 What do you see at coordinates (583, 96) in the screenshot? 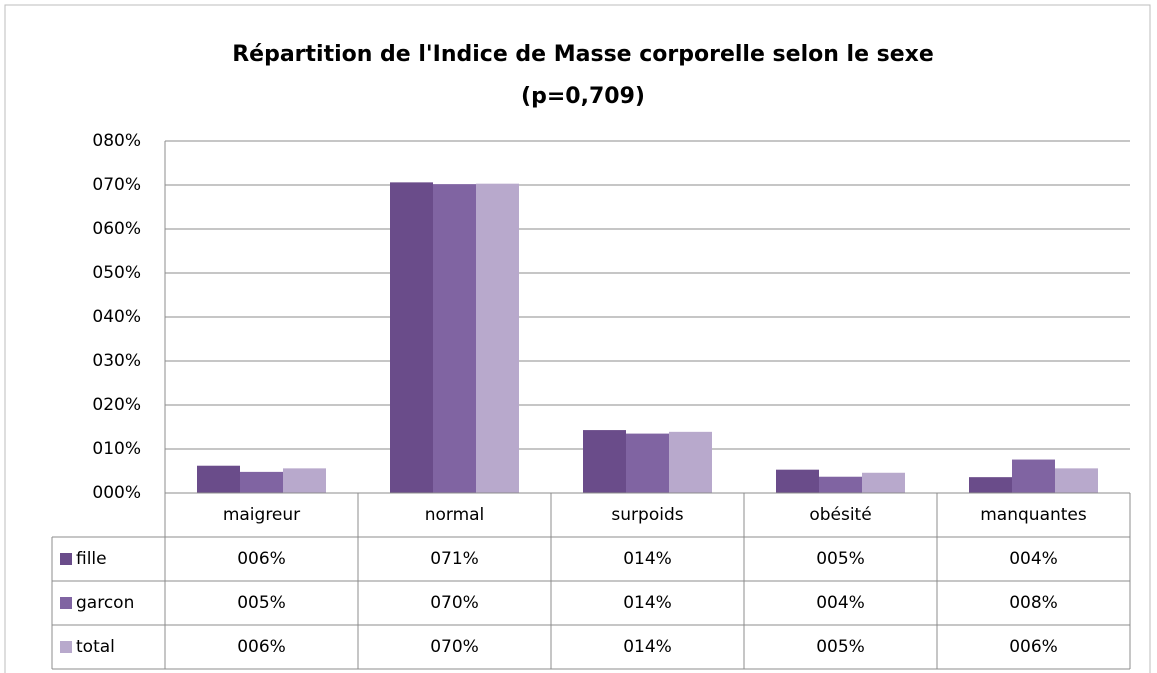
I see `chart-title: (p=0,709)` at bounding box center [583, 96].